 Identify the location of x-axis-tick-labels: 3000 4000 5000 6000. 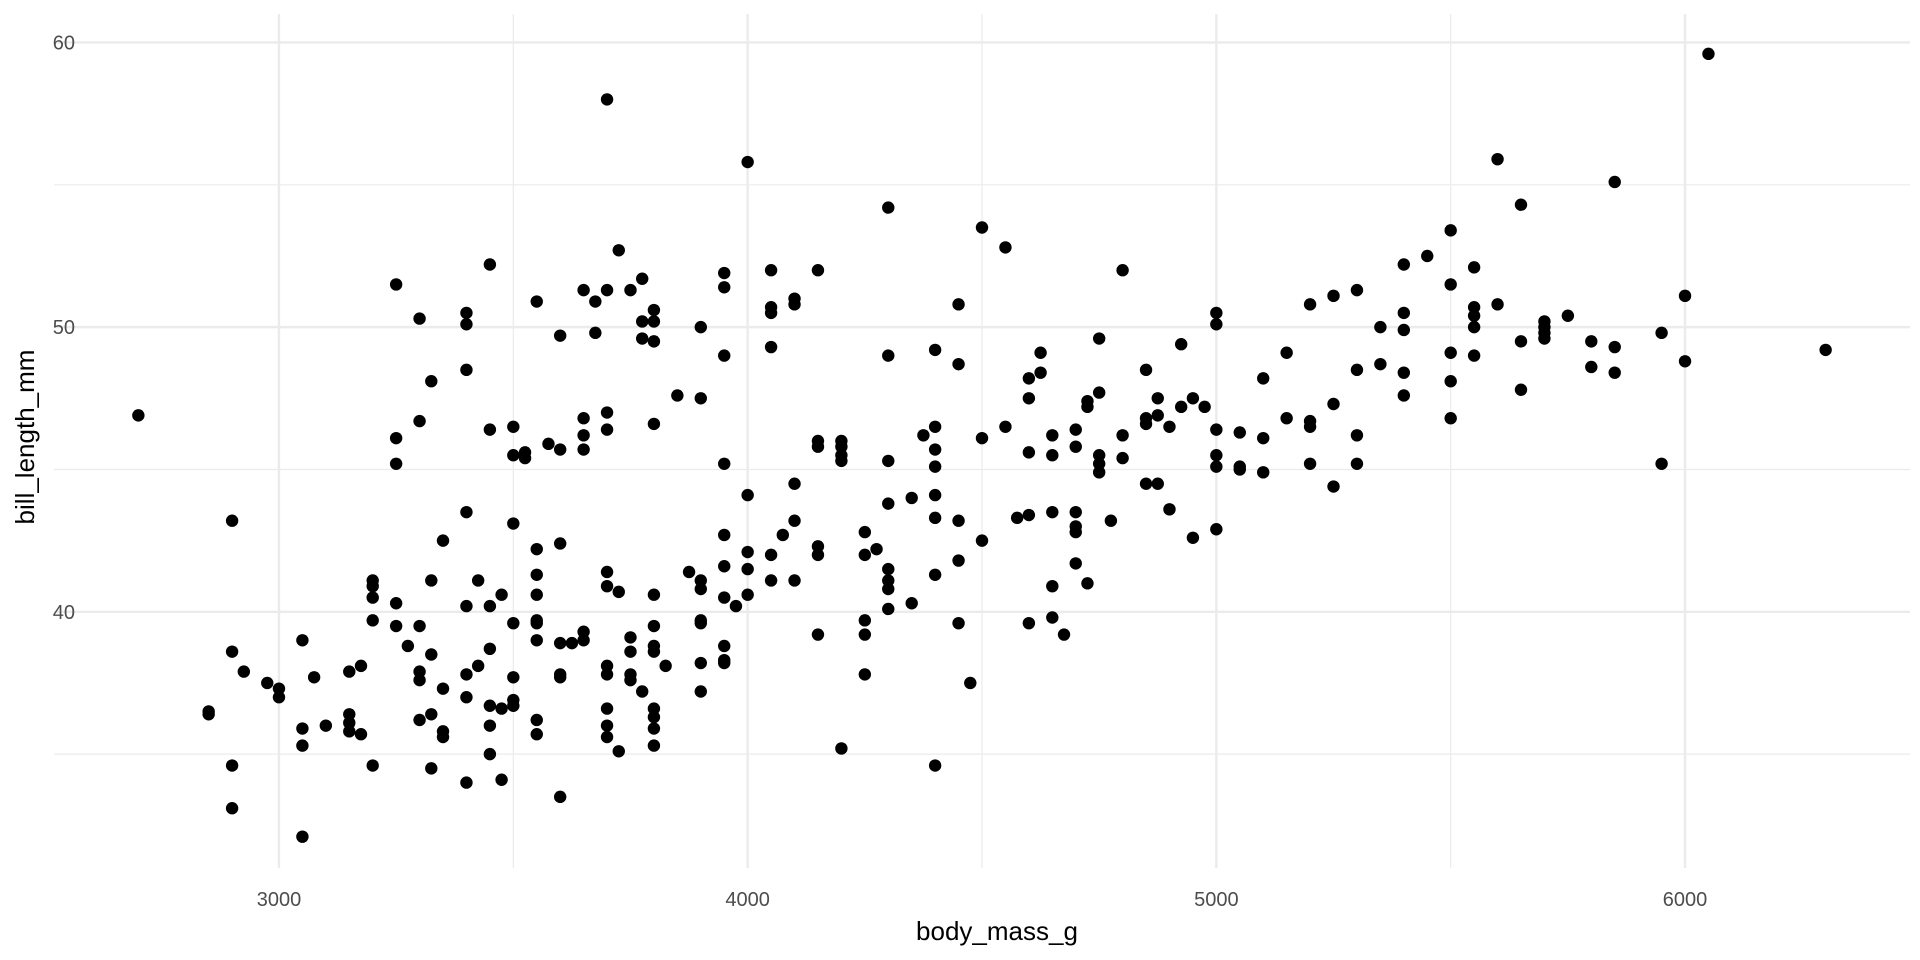
(982, 900).